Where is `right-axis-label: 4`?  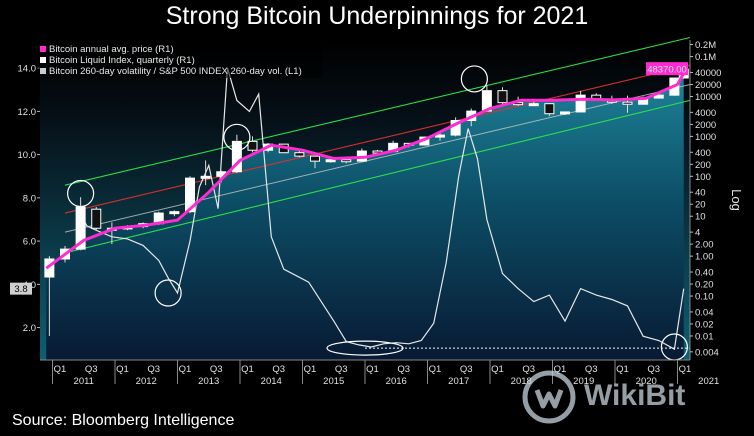 right-axis-label: 4 is located at coordinates (697, 233).